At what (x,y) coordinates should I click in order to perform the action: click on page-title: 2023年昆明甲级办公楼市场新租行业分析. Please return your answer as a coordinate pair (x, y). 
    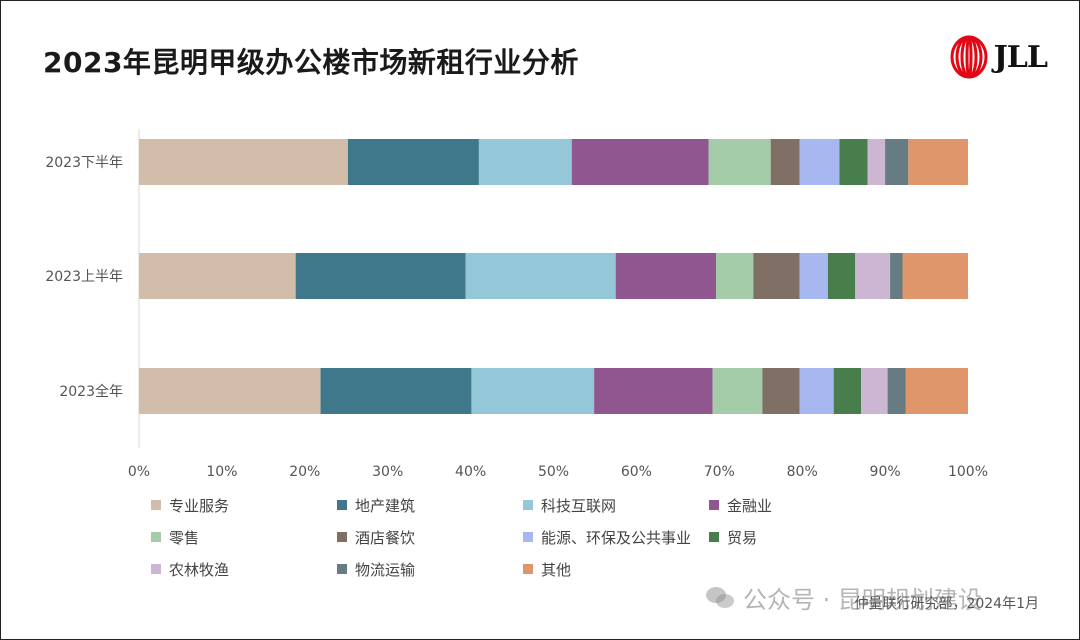
    Looking at the image, I should click on (311, 62).